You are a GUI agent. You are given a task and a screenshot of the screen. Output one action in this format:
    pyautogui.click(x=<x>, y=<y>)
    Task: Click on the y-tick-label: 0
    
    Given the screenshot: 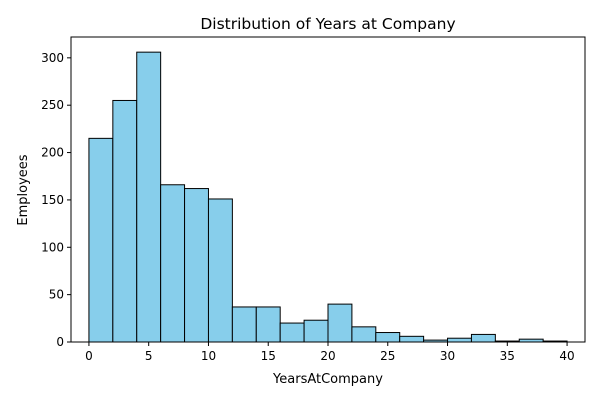 What is the action you would take?
    pyautogui.click(x=60, y=342)
    